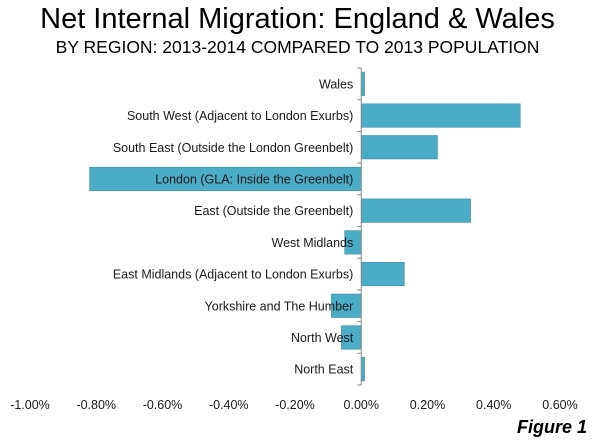  I want to click on category-label: Yorkshire and The Humber, so click(279, 306).